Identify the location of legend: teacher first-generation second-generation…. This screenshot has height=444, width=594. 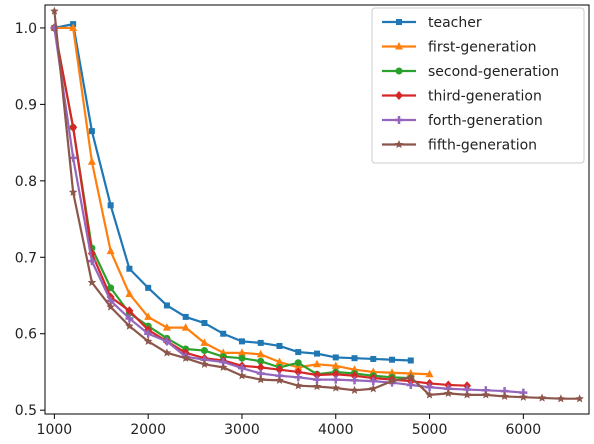
(478, 85).